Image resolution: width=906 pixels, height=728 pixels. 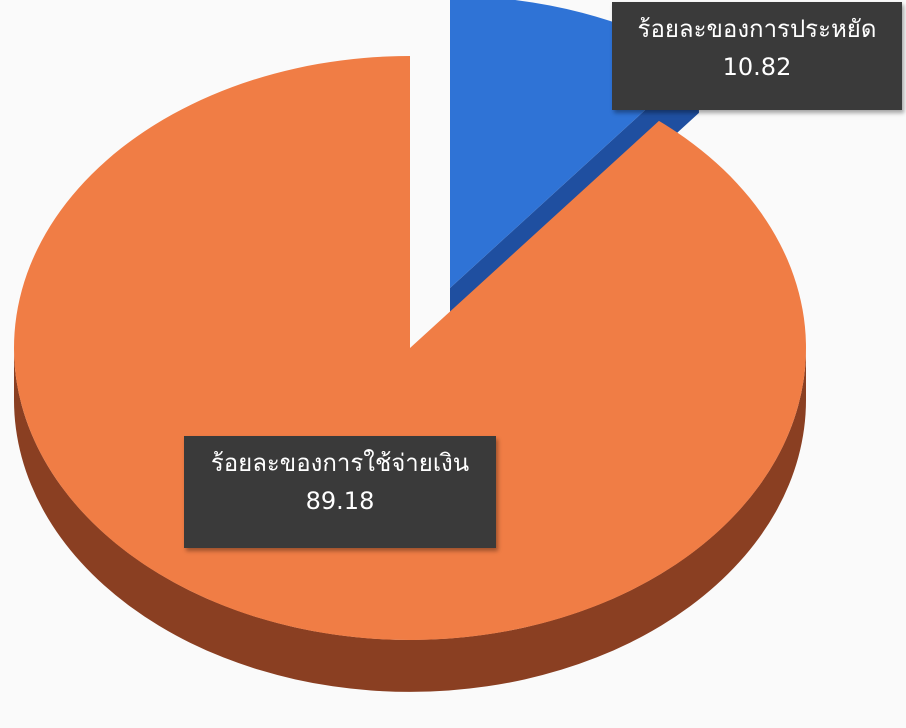 What do you see at coordinates (340, 501) in the screenshot?
I see `data-label-spending-value: 89.18` at bounding box center [340, 501].